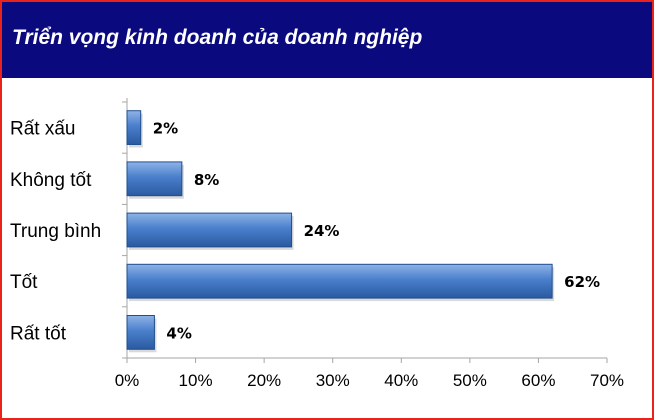 The width and height of the screenshot is (654, 420). Describe the element at coordinates (607, 380) in the screenshot. I see `x-tick-label: 70%` at that location.